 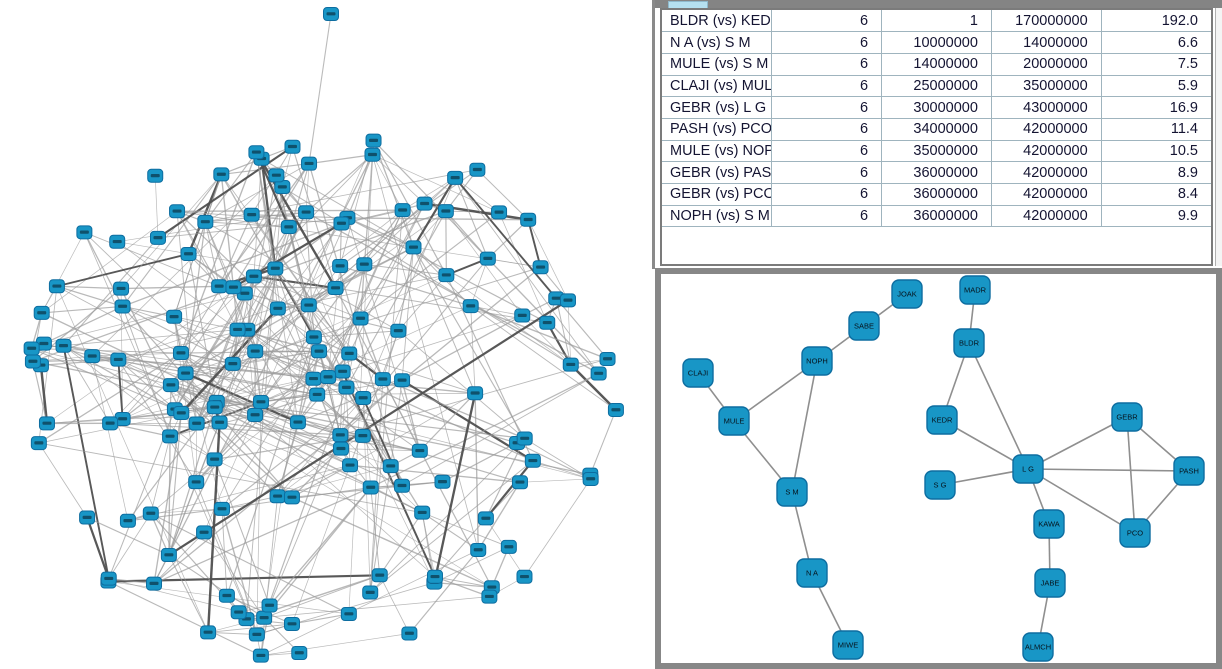 What do you see at coordinates (936, 42) in the screenshot?
I see `cell-value: 10000000` at bounding box center [936, 42].